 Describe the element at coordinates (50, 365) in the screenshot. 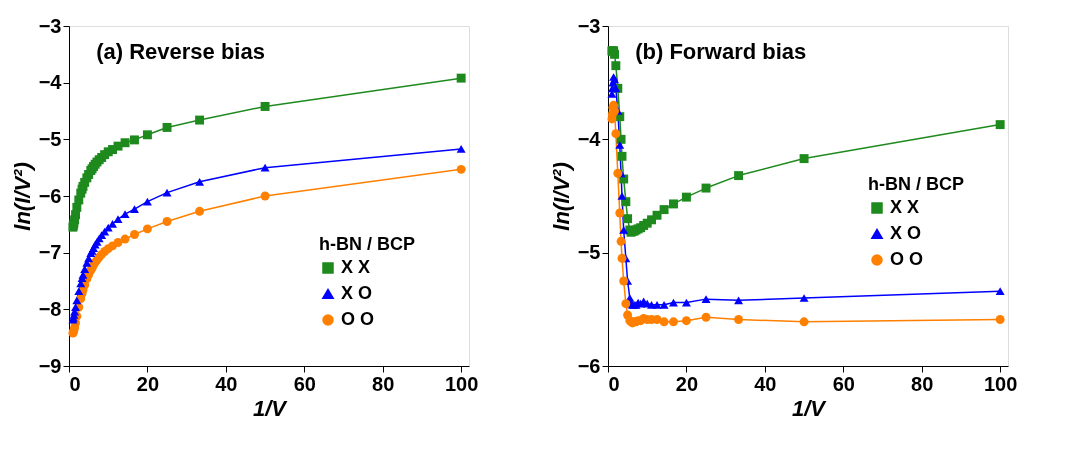

I see `y-tick-label: −9` at that location.